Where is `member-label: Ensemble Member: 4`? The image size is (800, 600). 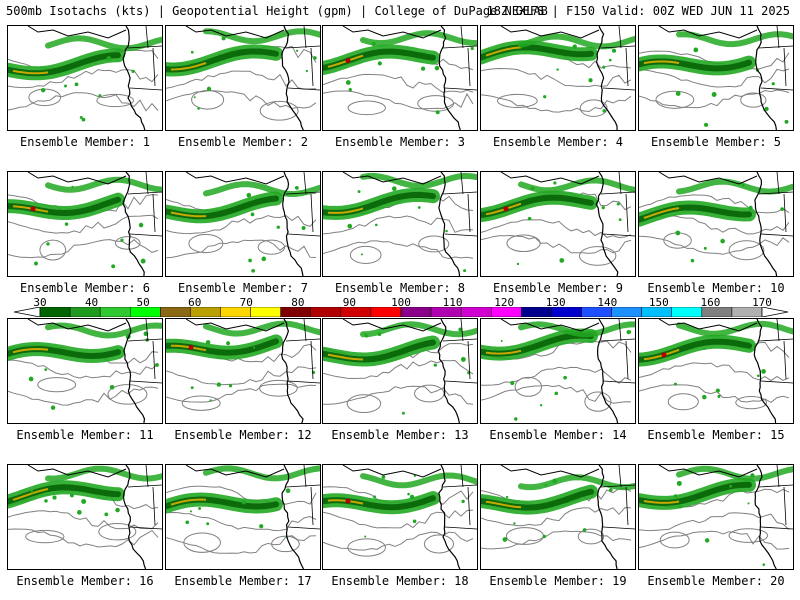
member-label: Ensemble Member: 4 is located at coordinates (558, 142).